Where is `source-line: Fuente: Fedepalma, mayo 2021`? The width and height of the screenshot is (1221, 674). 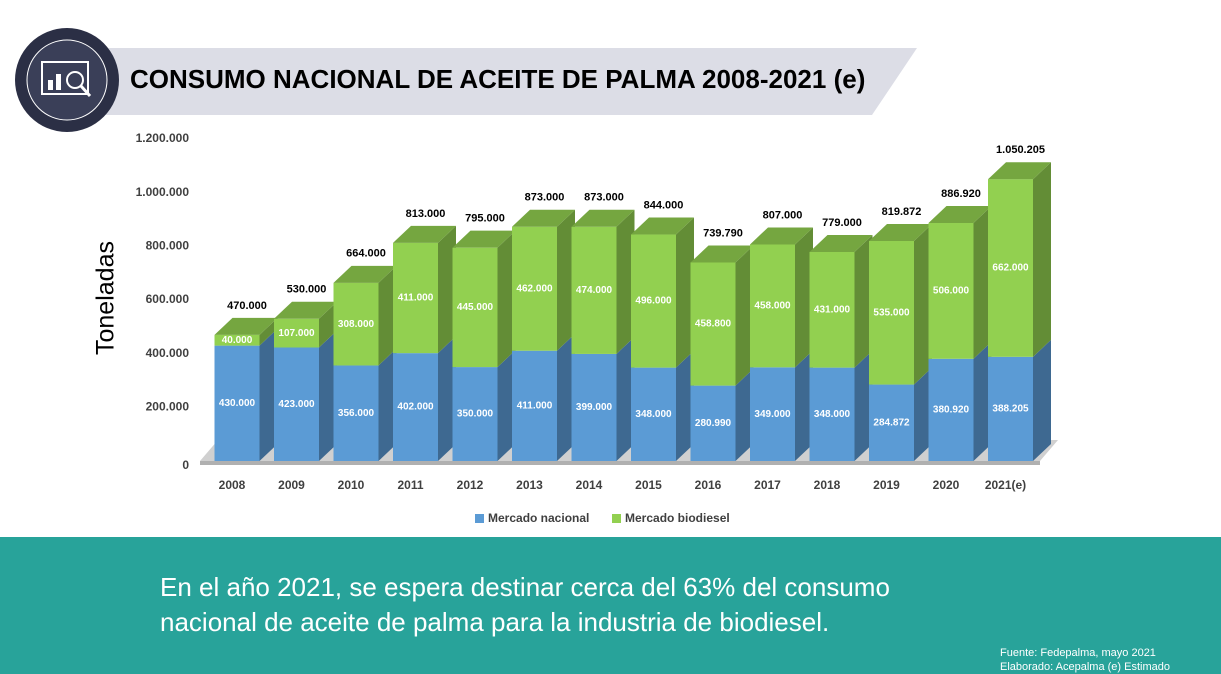
source-line: Fuente: Fedepalma, mayo 2021 is located at coordinates (1078, 653).